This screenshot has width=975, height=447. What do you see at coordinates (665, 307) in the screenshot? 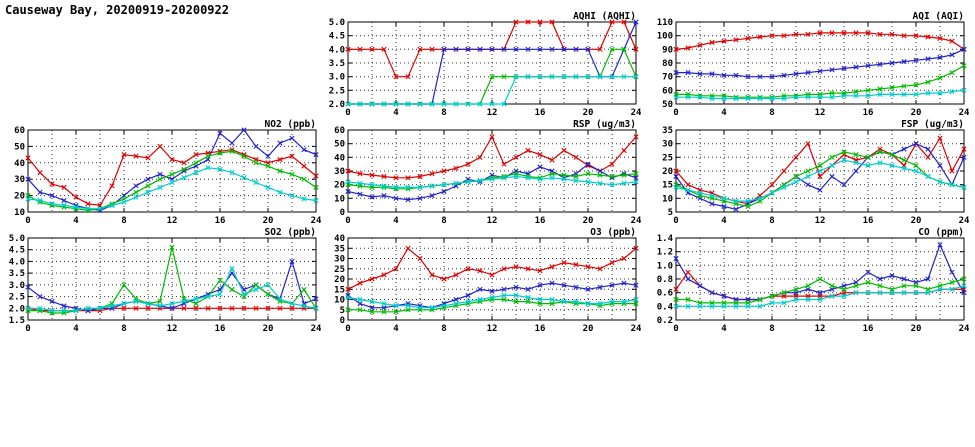
I see `svg-text: 0.4` at bounding box center [665, 307].